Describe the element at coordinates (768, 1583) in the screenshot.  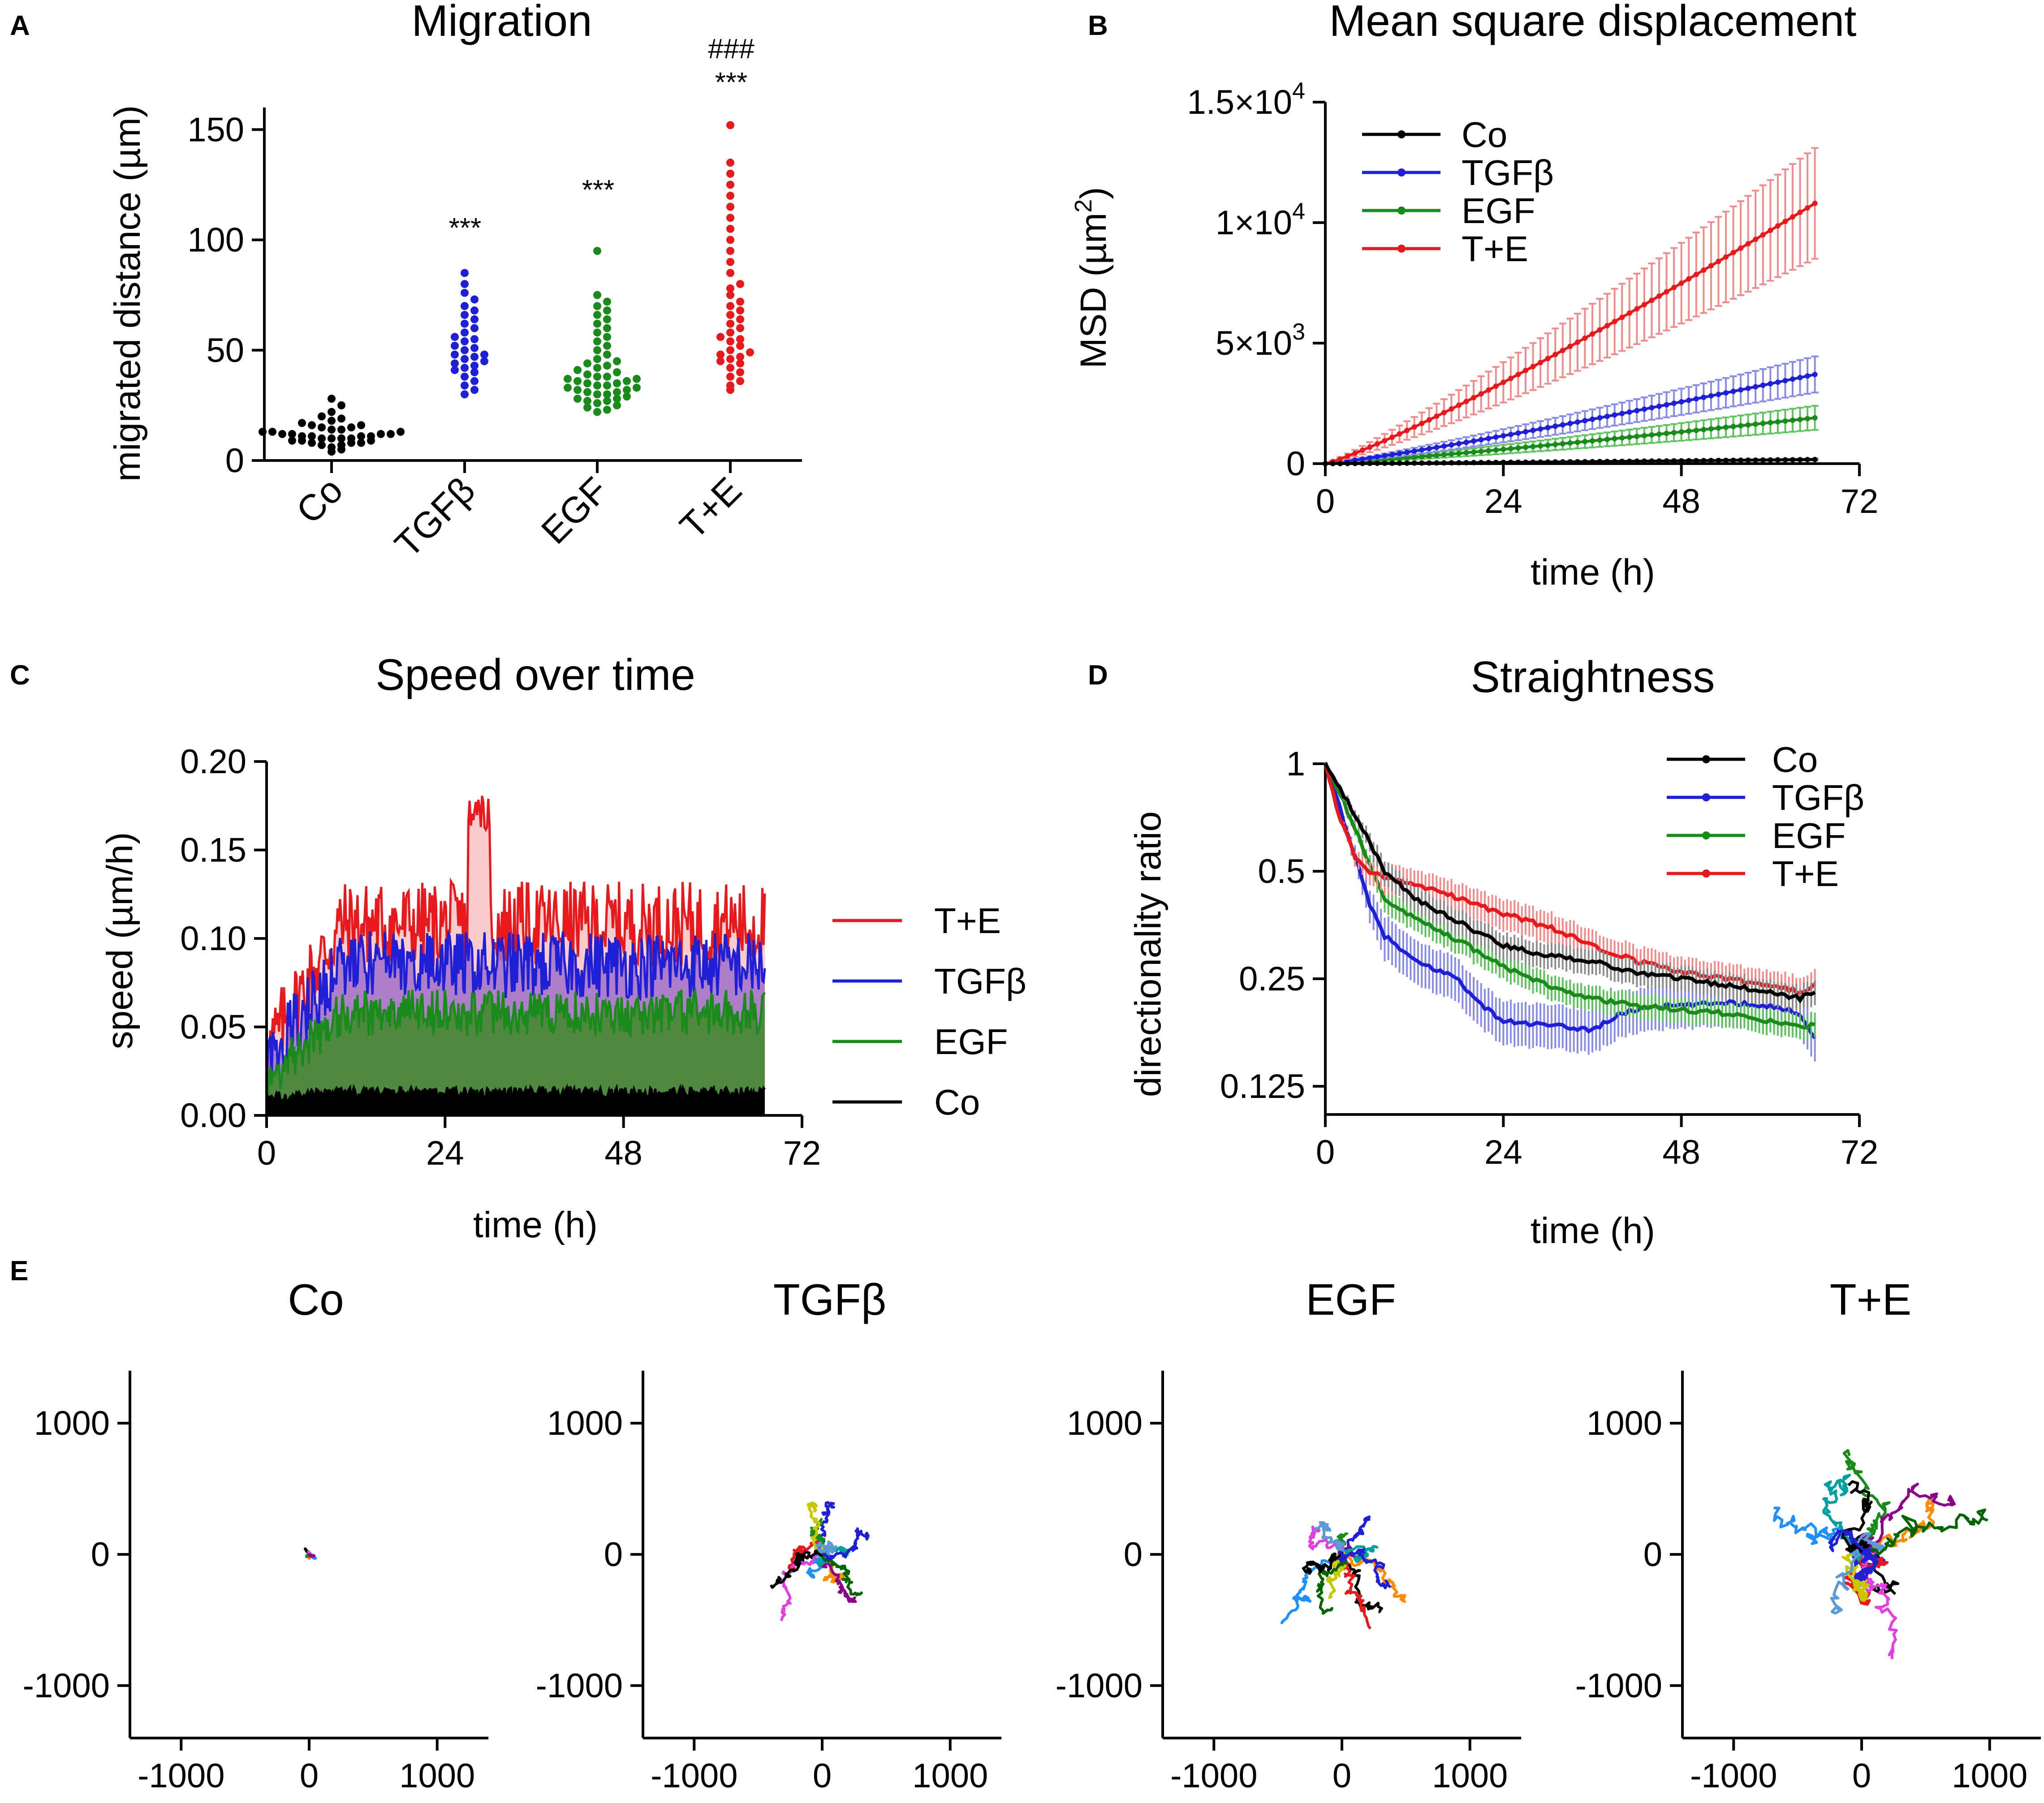
I see `panel-e-plot-1: -1000 -1000 0 0 1000 1000` at that location.